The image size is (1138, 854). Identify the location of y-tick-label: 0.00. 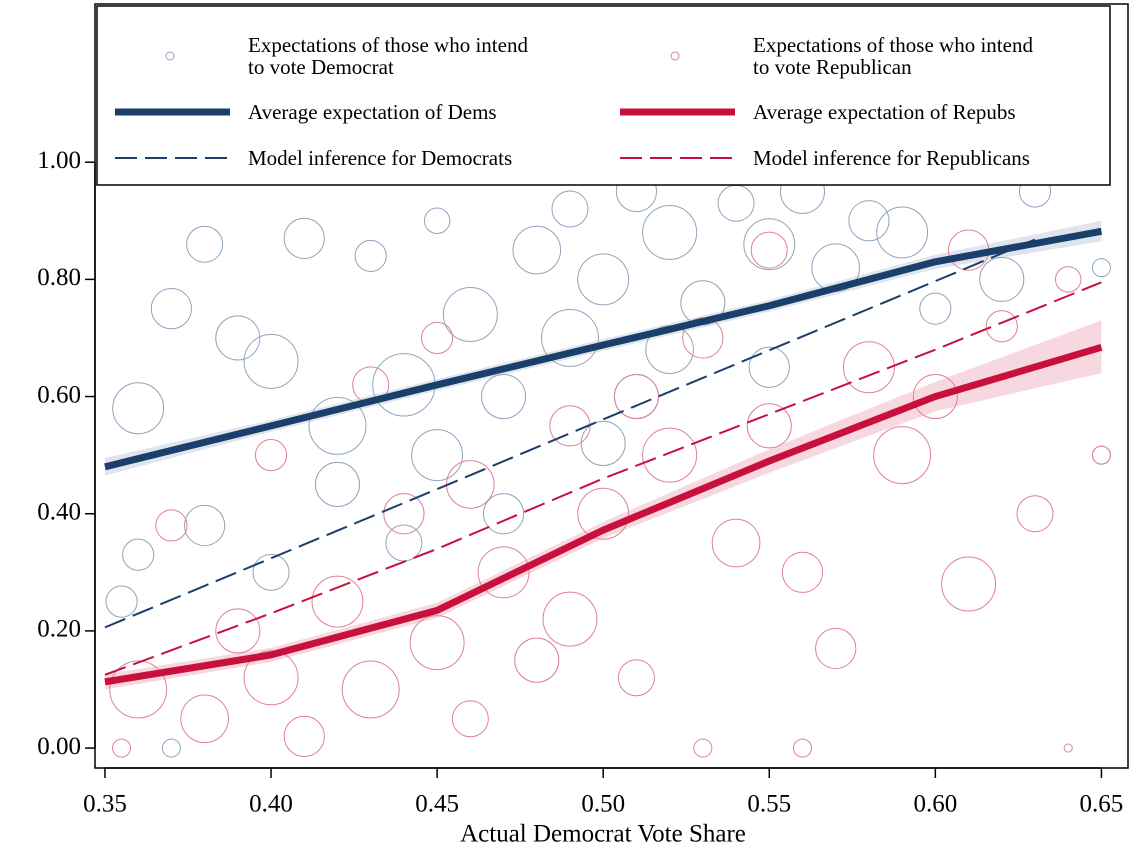
(59, 746).